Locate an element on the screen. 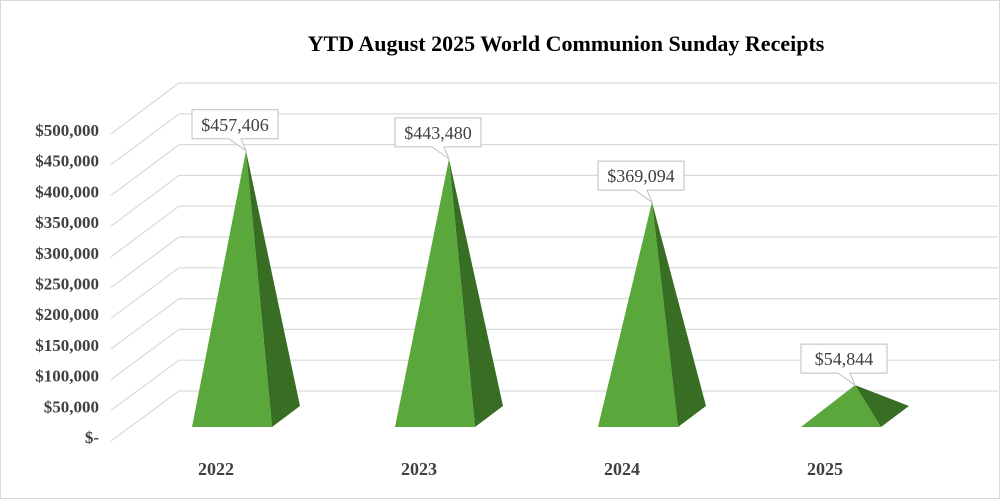  y-tick-label: $500,000 is located at coordinates (67, 130).